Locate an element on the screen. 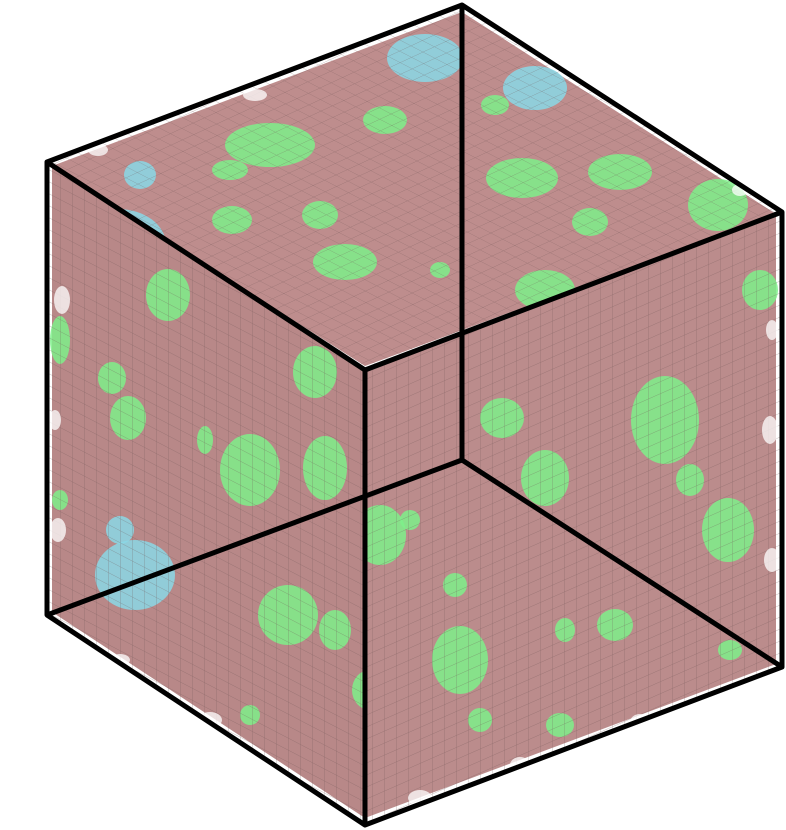 The height and width of the screenshot is (830, 786). cube-edge-front-right is located at coordinates (573, 291).